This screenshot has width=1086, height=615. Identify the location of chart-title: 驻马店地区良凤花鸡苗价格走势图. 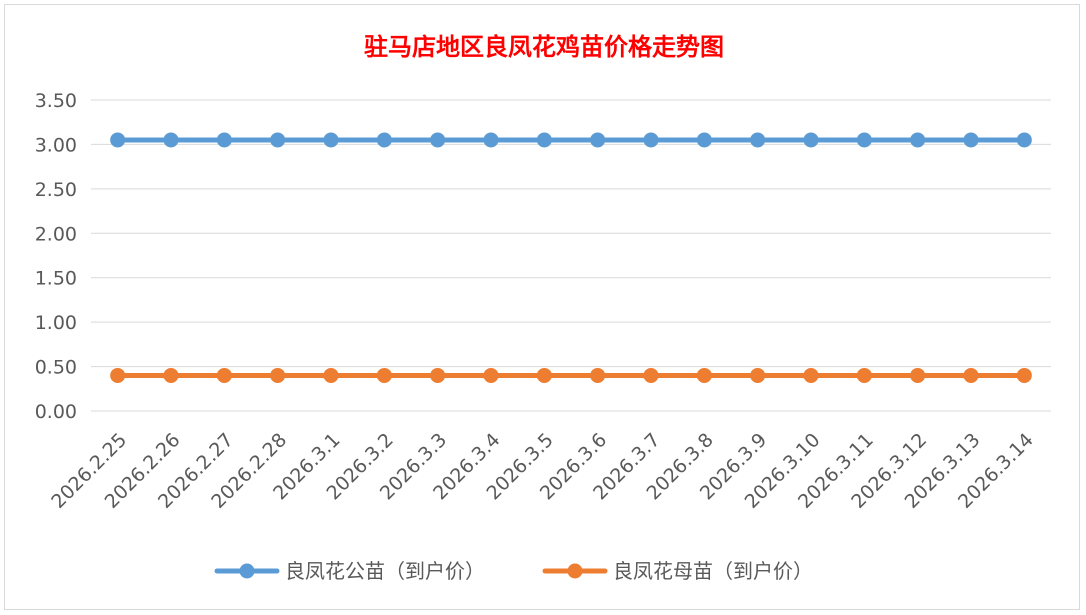
(544, 46).